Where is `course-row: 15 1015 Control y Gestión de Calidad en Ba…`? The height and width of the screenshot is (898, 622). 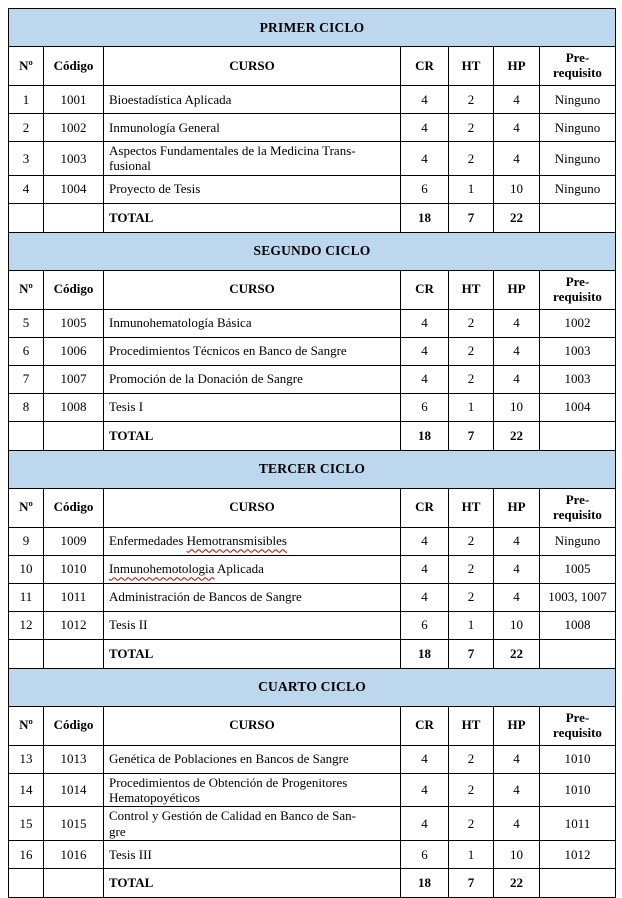 course-row: 15 1015 Control y Gestión de Calidad en Ba… is located at coordinates (312, 823).